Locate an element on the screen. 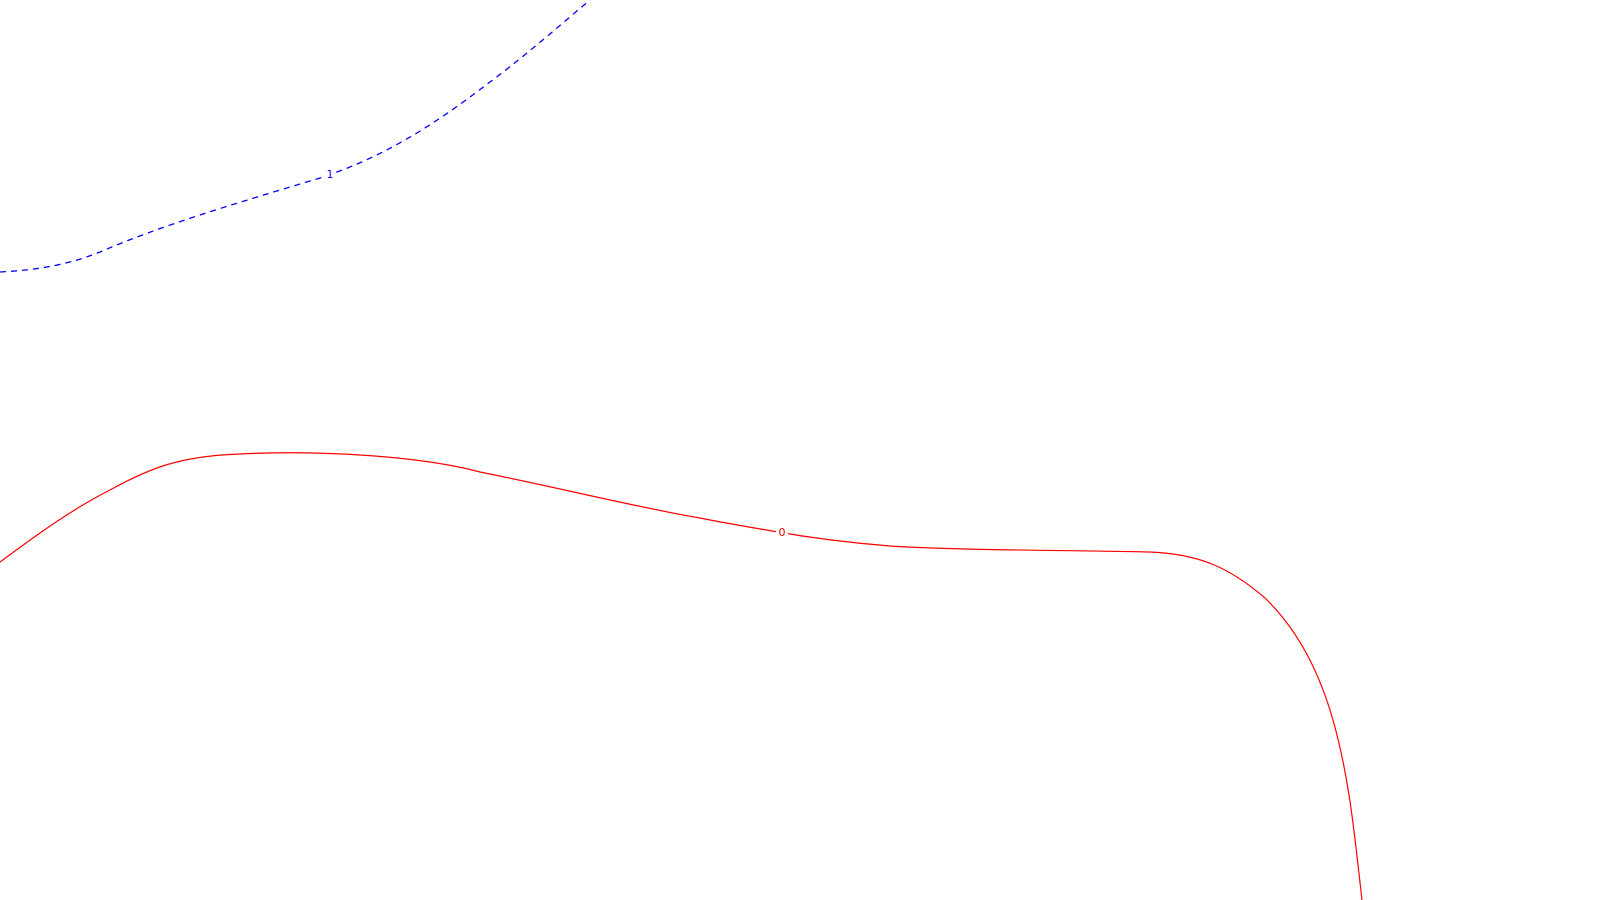  contour-1-label-bg is located at coordinates (330, 175).